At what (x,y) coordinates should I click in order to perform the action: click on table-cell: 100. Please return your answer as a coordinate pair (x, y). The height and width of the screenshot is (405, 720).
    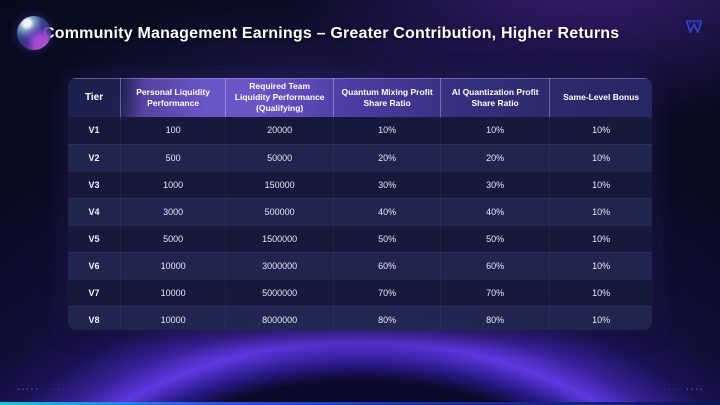
    Looking at the image, I should click on (173, 131).